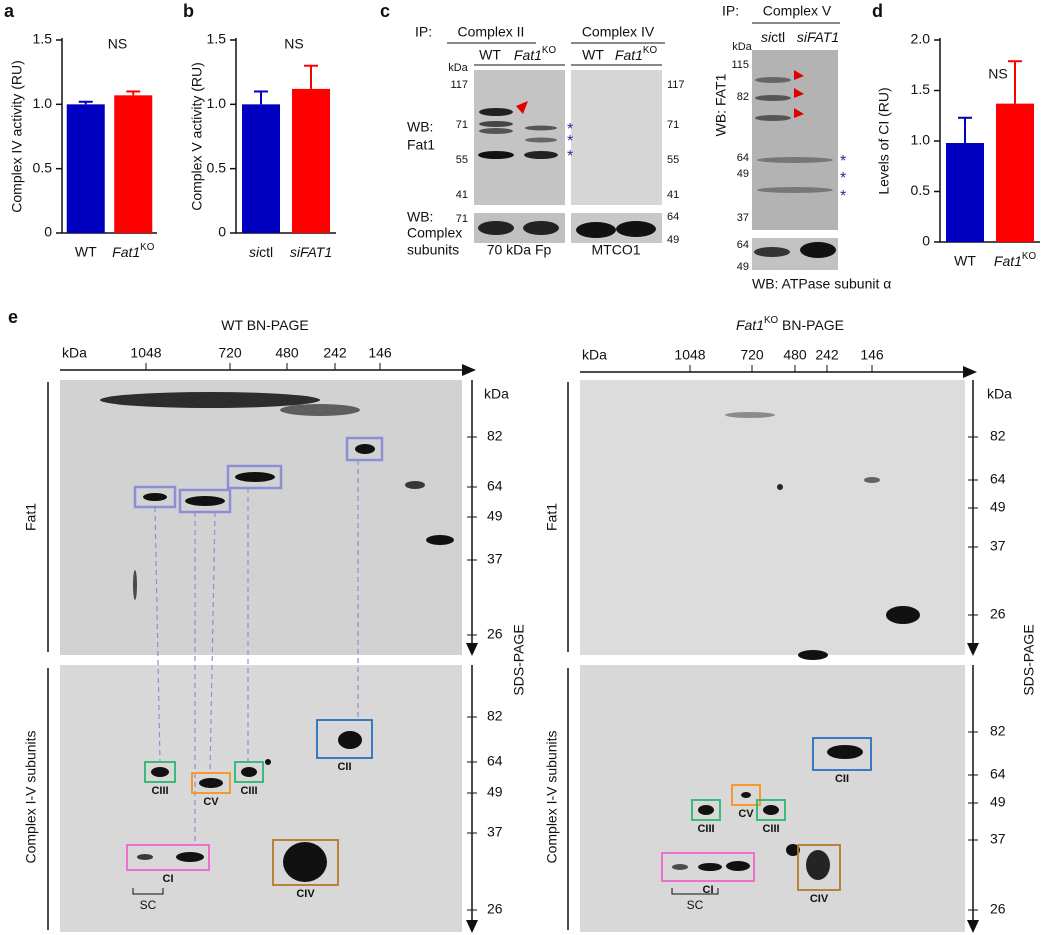  I want to click on ip-target: Complex IV, so click(618, 32).